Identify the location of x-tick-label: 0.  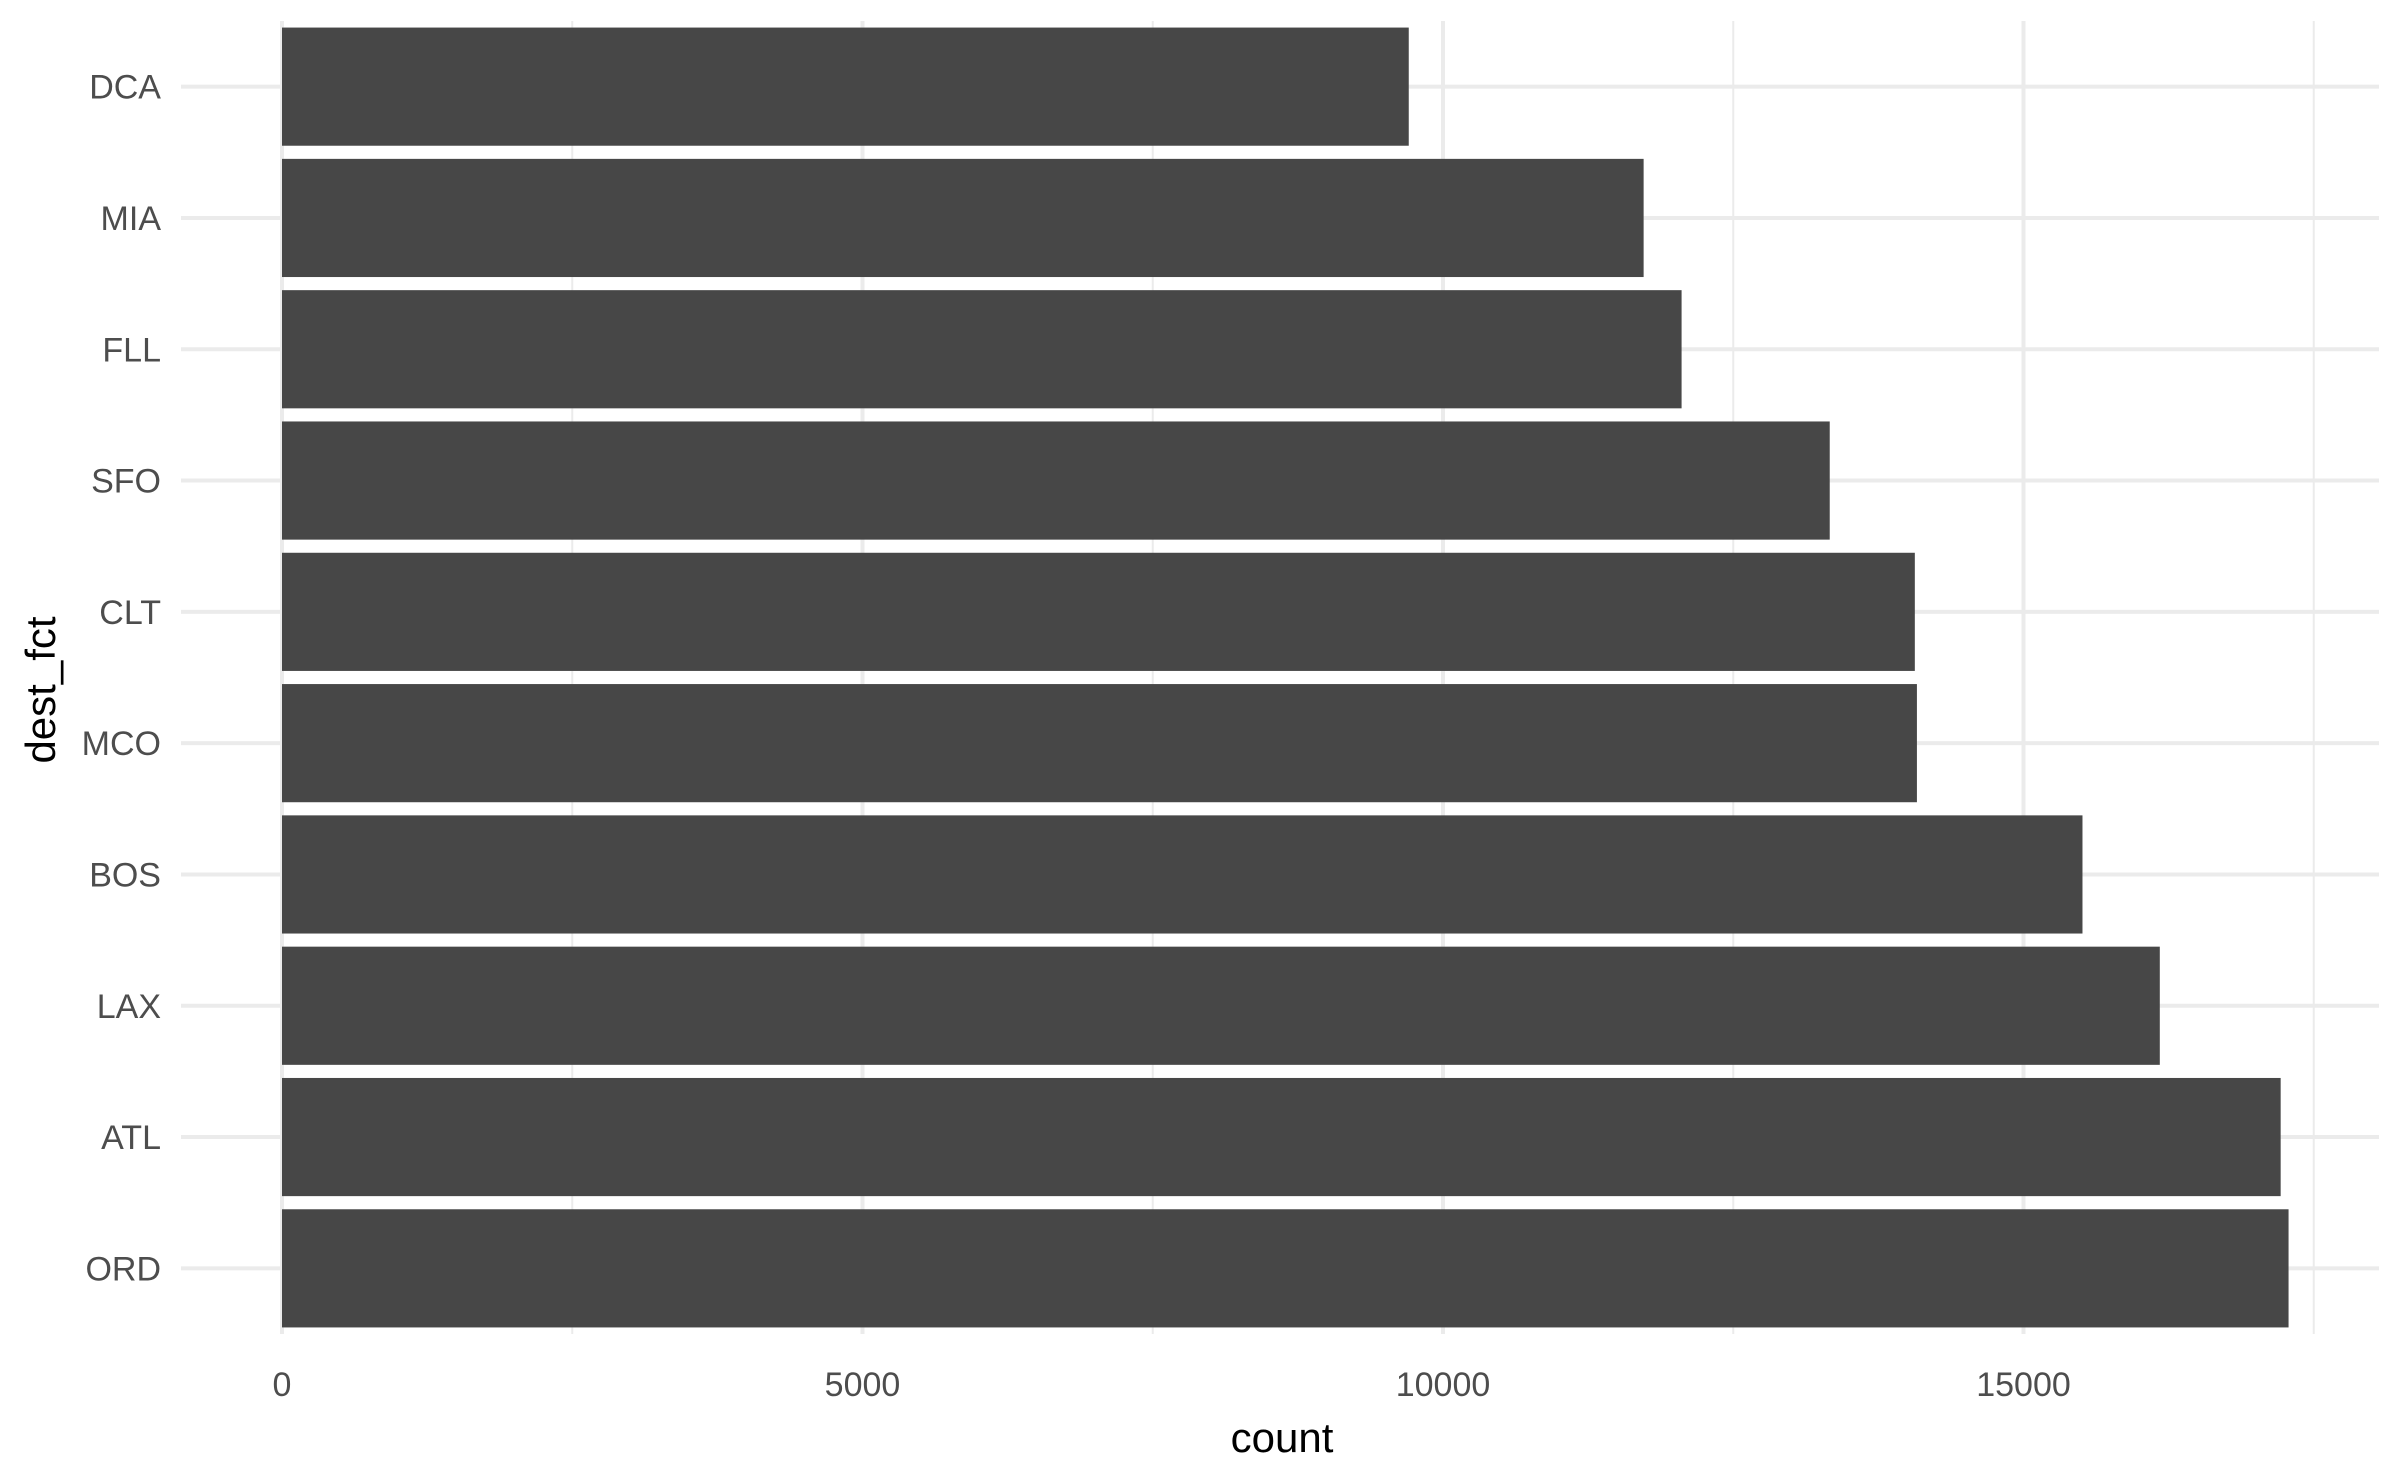
(282, 1385).